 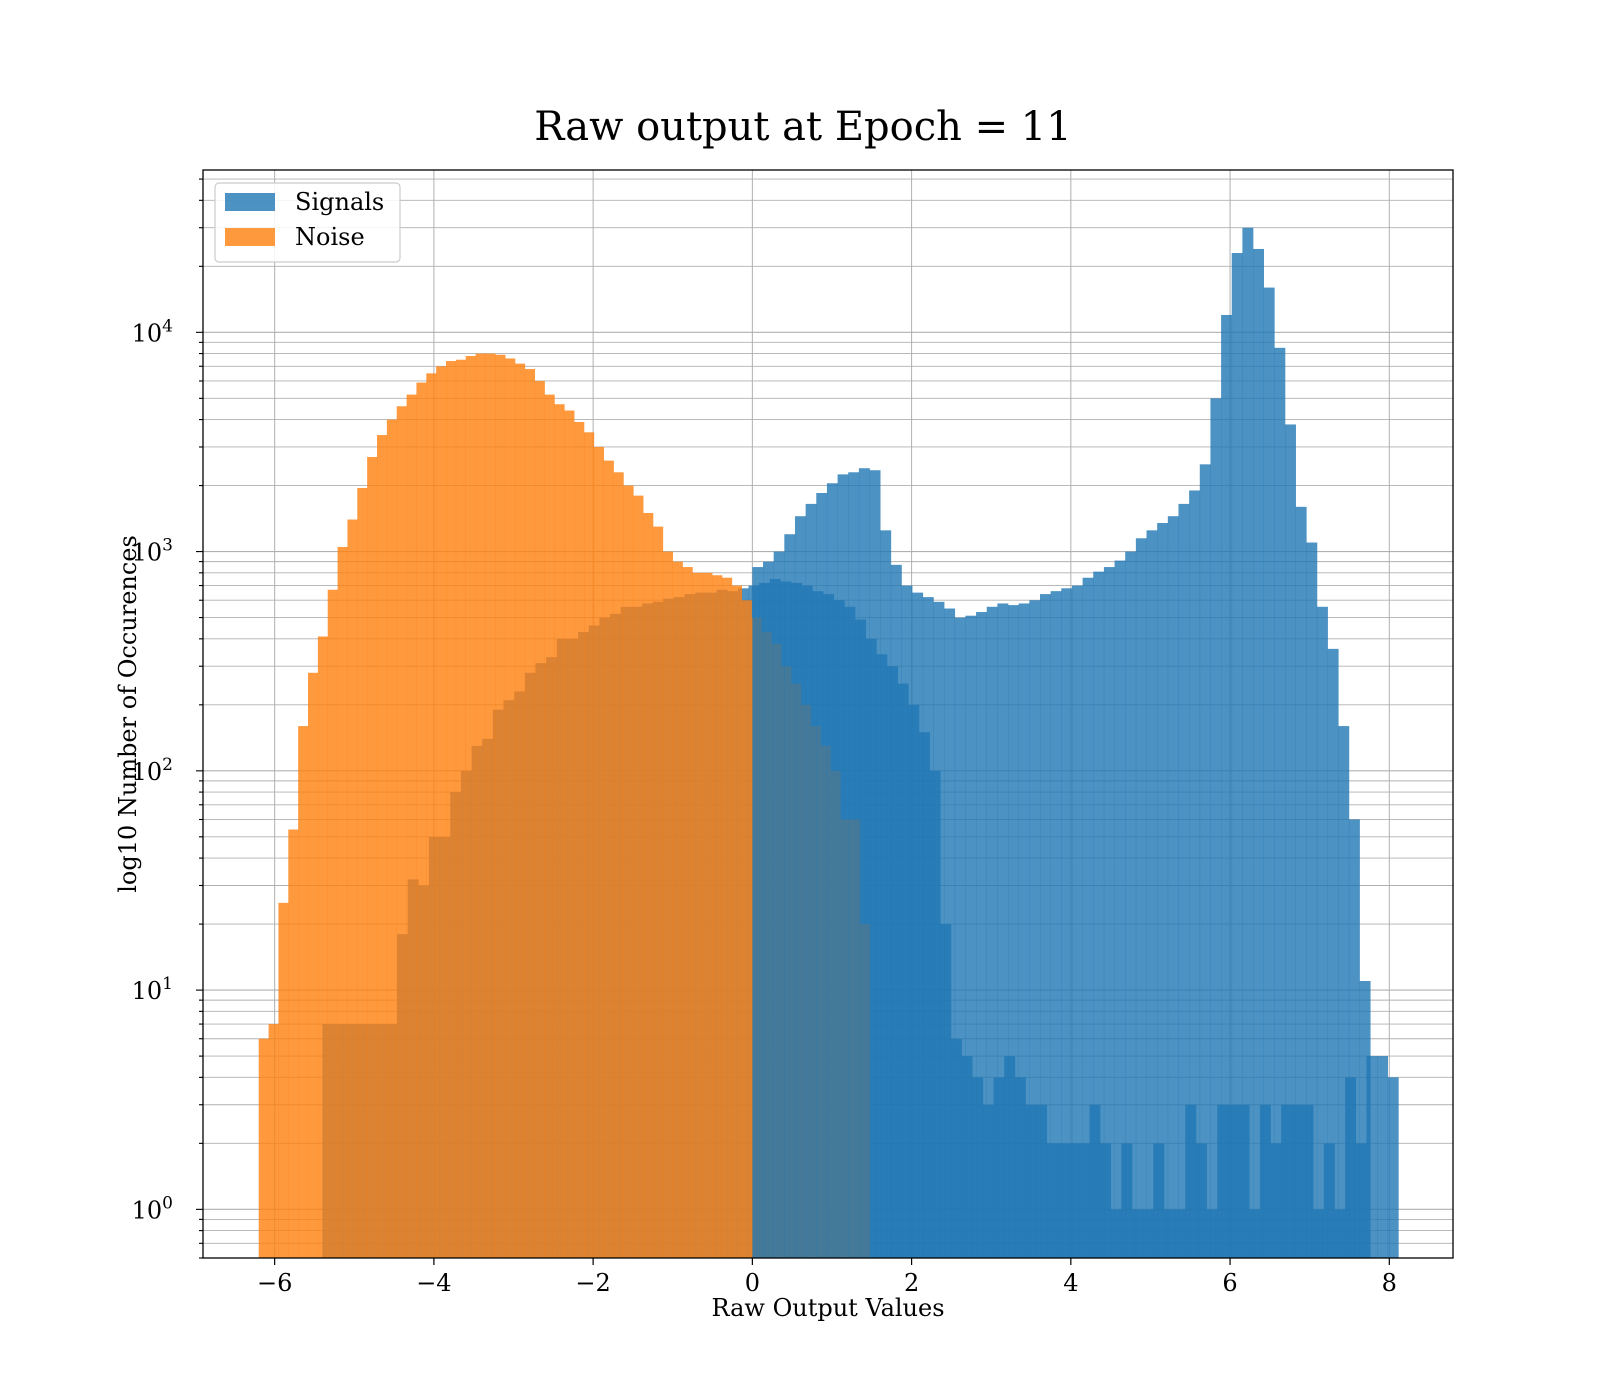 I want to click on x-tick-label: 8, so click(x=1389, y=1283).